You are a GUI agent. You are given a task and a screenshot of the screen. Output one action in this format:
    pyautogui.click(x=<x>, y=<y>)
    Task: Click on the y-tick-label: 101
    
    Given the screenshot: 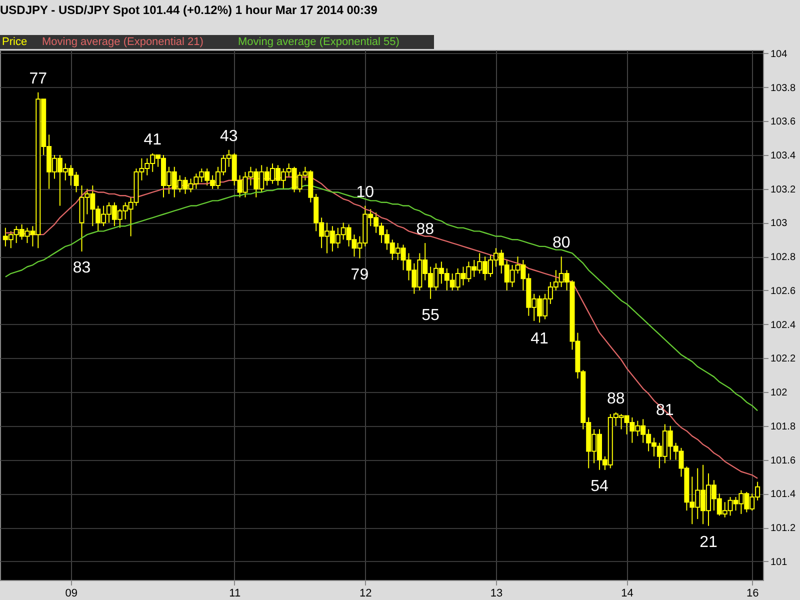 What is the action you would take?
    pyautogui.click(x=779, y=562)
    